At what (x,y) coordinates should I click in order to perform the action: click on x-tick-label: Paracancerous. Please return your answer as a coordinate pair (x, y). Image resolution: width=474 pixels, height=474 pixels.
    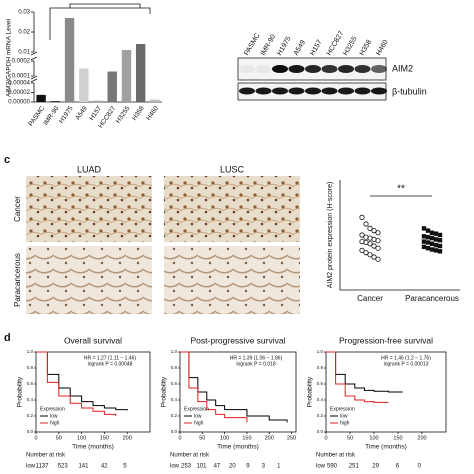
    Looking at the image, I should click on (432, 298).